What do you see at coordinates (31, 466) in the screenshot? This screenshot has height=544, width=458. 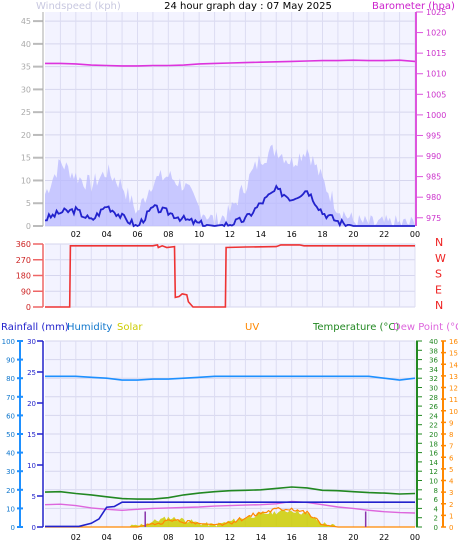 I see `rain-tick-label: 10` at bounding box center [31, 466].